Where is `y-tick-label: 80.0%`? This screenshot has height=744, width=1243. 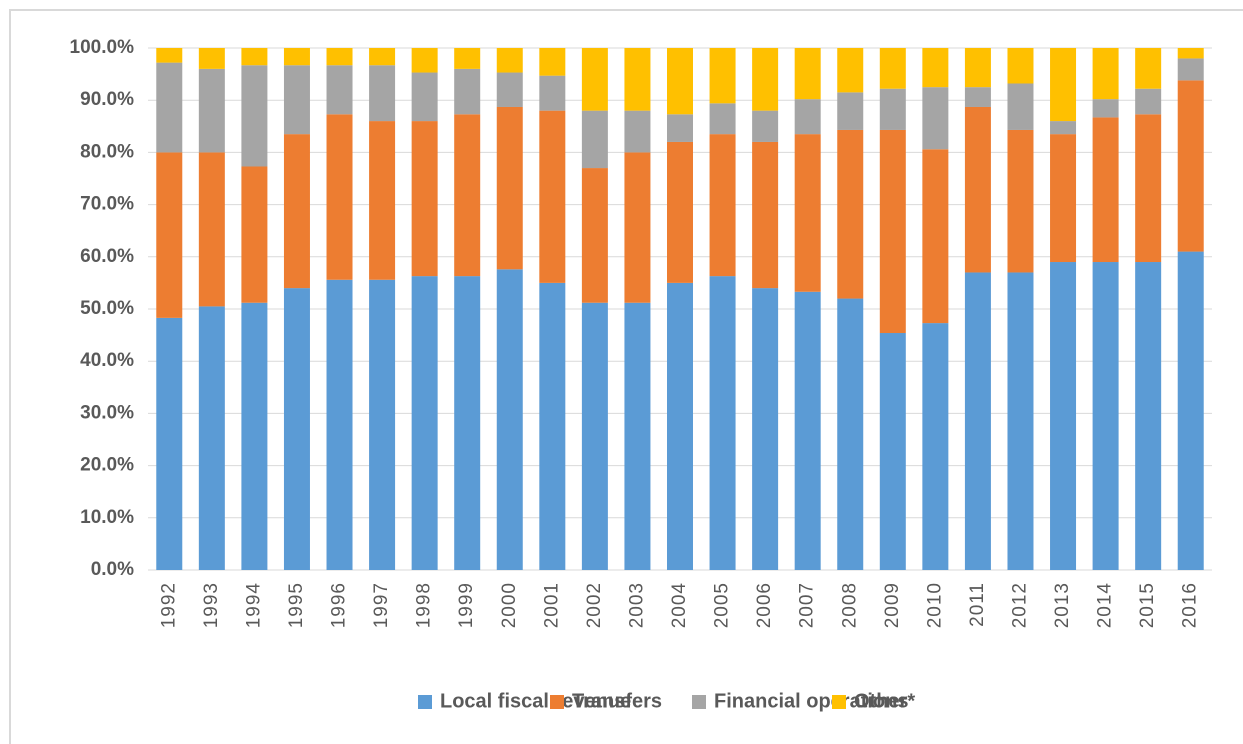 y-tick-label: 80.0% is located at coordinates (107, 151).